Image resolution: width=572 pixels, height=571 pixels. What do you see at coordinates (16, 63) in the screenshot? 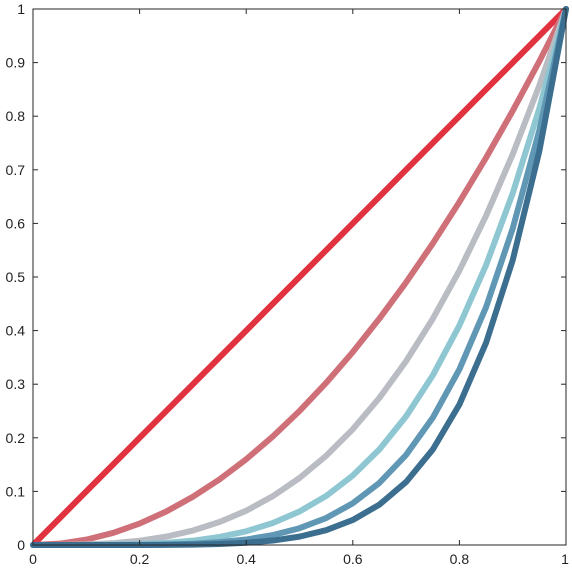
I see `y-tick-label: 0.9` at bounding box center [16, 63].